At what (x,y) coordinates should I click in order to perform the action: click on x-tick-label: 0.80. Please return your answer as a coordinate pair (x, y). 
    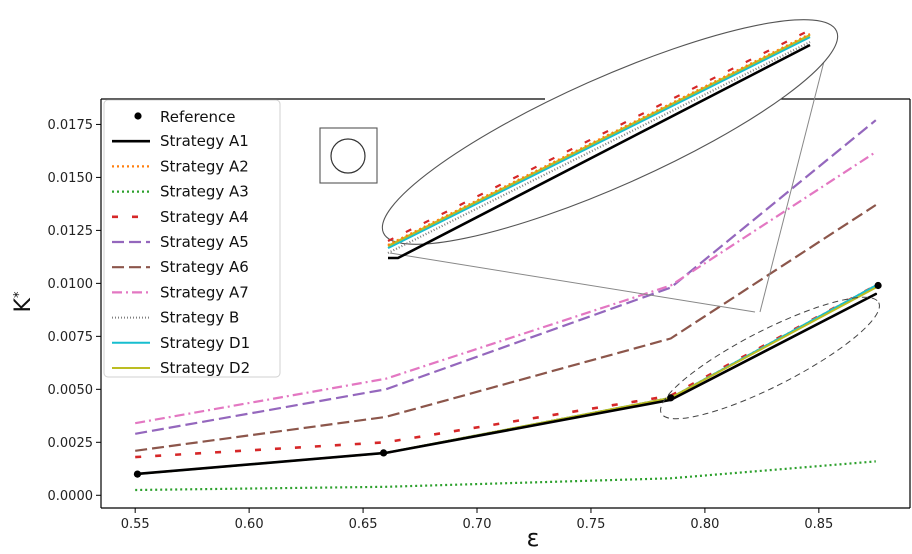
    Looking at the image, I should click on (704, 524).